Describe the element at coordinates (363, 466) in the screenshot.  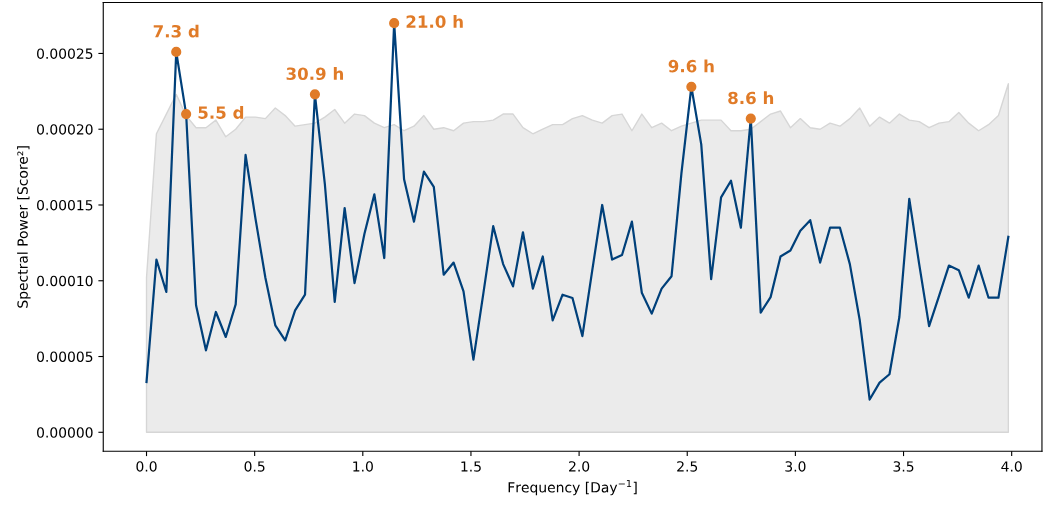
I see `x-tick-label: 1.0` at that location.